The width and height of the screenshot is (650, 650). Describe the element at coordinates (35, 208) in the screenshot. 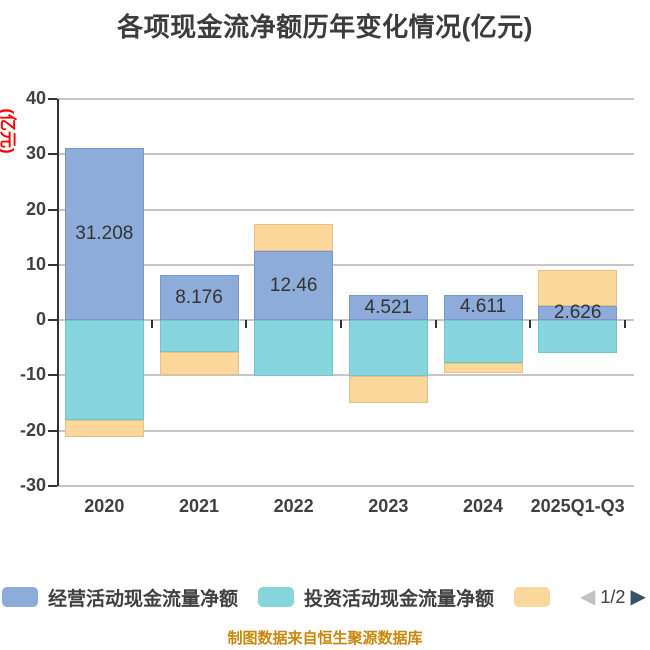

I see `y-axis-tick-label: 20` at that location.